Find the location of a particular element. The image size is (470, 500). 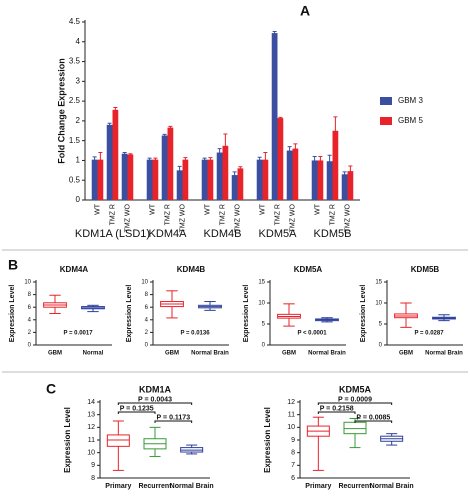

y-tick-label: 14 is located at coordinates (91, 402).